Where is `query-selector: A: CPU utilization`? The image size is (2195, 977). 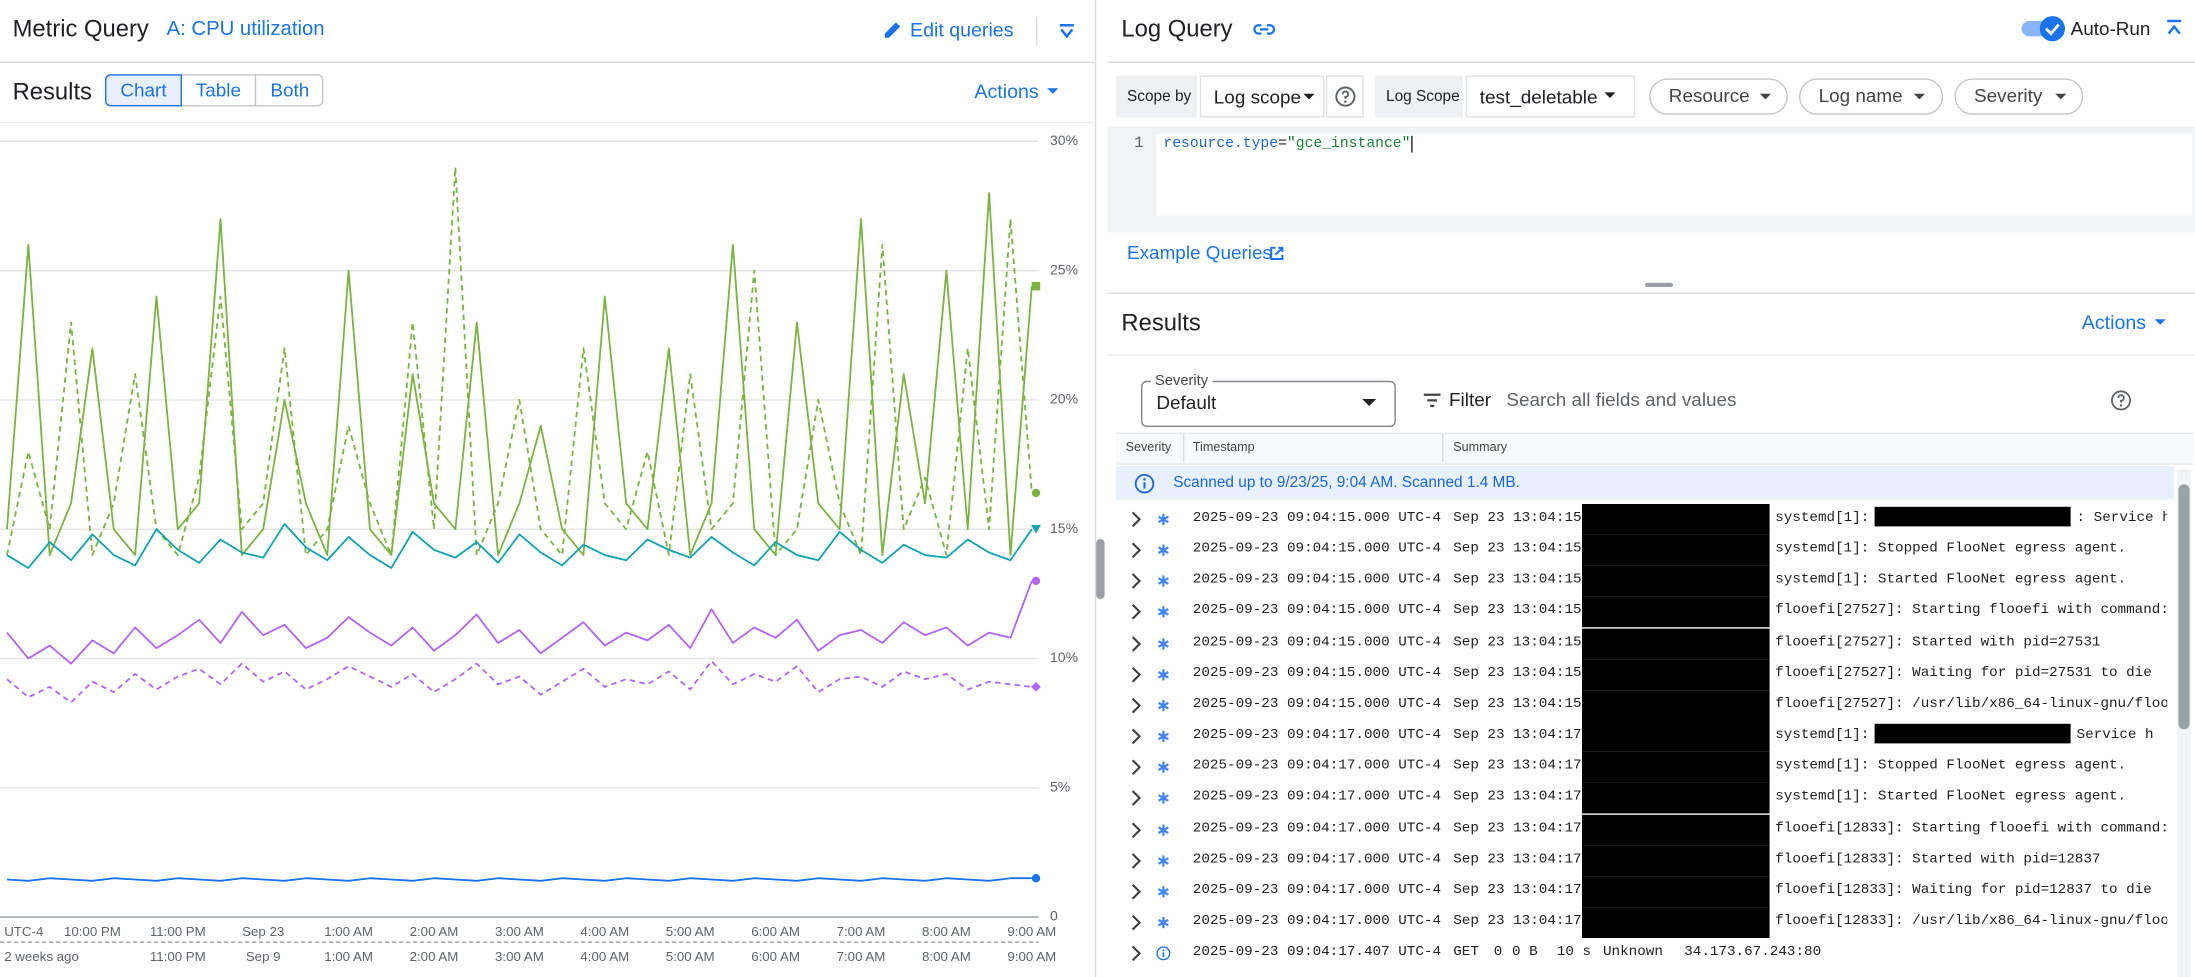
query-selector: A: CPU utilization is located at coordinates (245, 29).